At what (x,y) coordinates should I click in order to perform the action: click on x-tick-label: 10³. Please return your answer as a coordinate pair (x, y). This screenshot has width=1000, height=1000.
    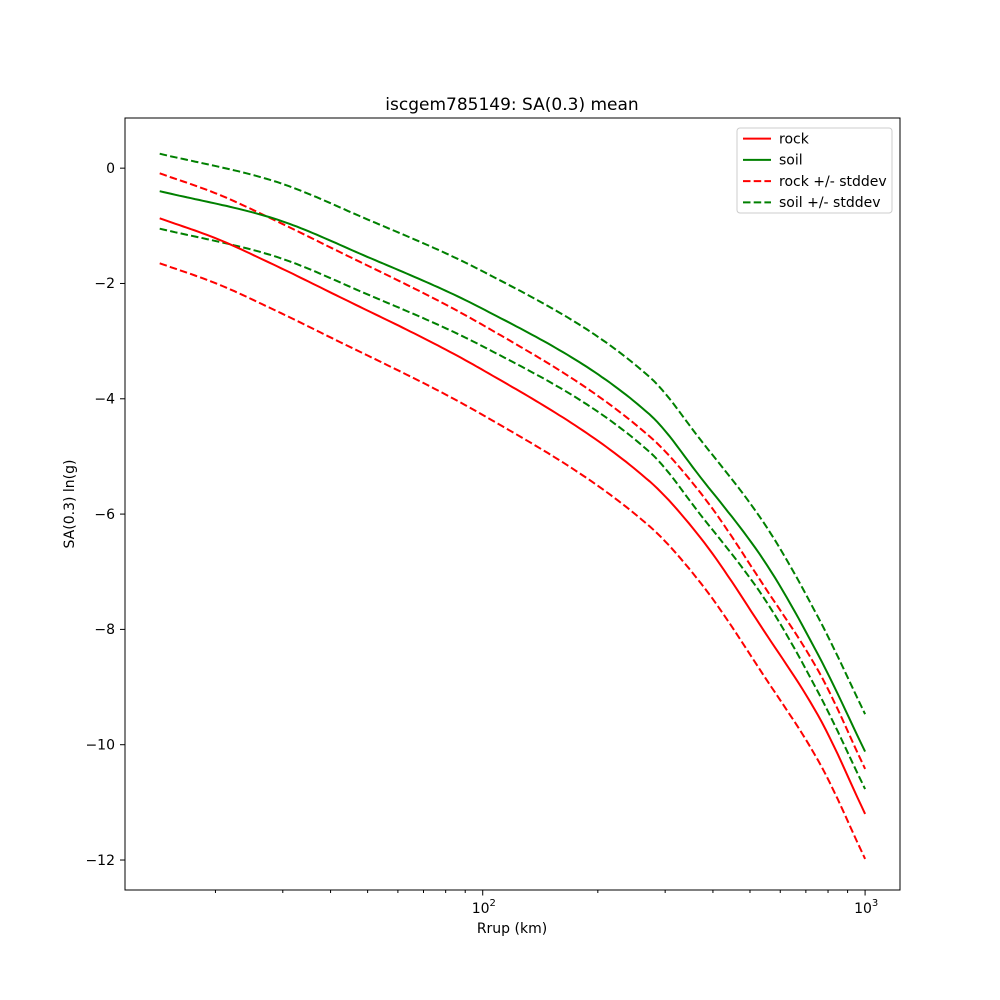
    Looking at the image, I should click on (866, 907).